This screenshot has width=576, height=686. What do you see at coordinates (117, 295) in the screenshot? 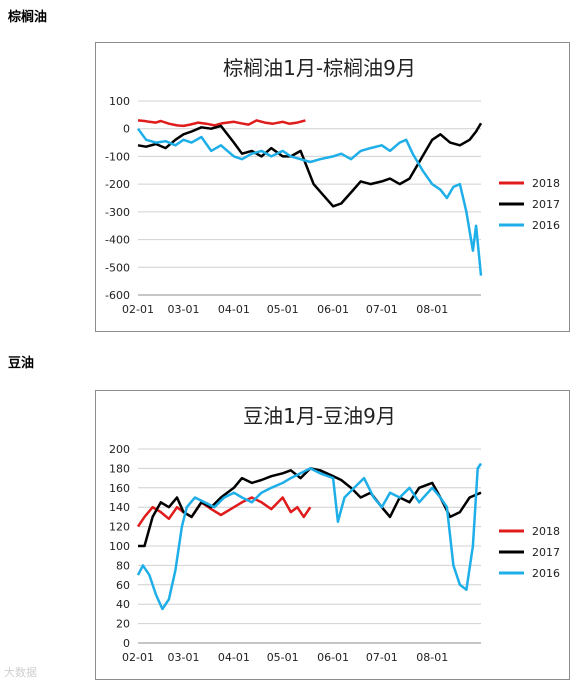
I see `y-tick-label: -600` at bounding box center [117, 295].